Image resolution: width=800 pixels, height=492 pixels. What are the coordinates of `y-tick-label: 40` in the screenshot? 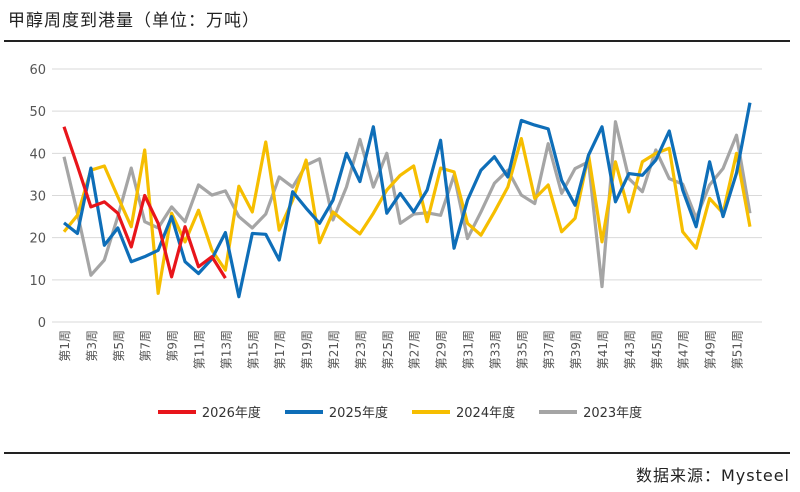 It's located at (37, 154).